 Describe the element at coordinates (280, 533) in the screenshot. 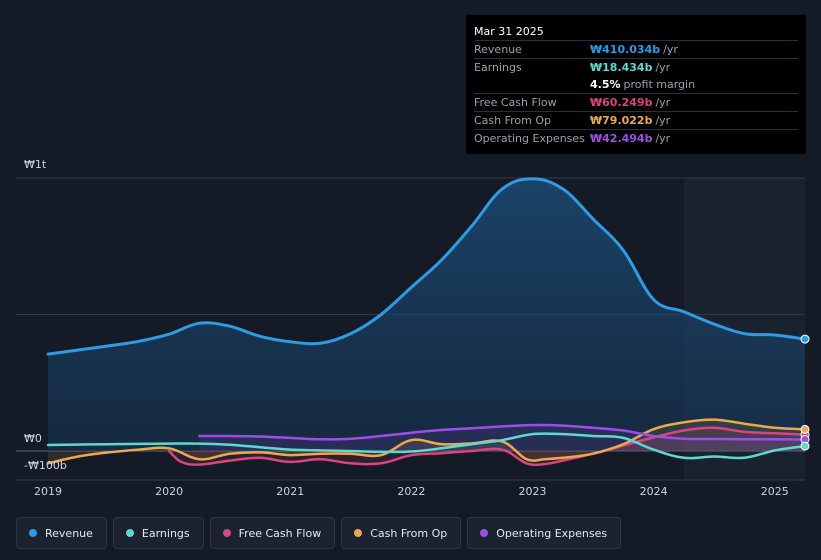

I see `legend-label: Free Cash Flow` at that location.